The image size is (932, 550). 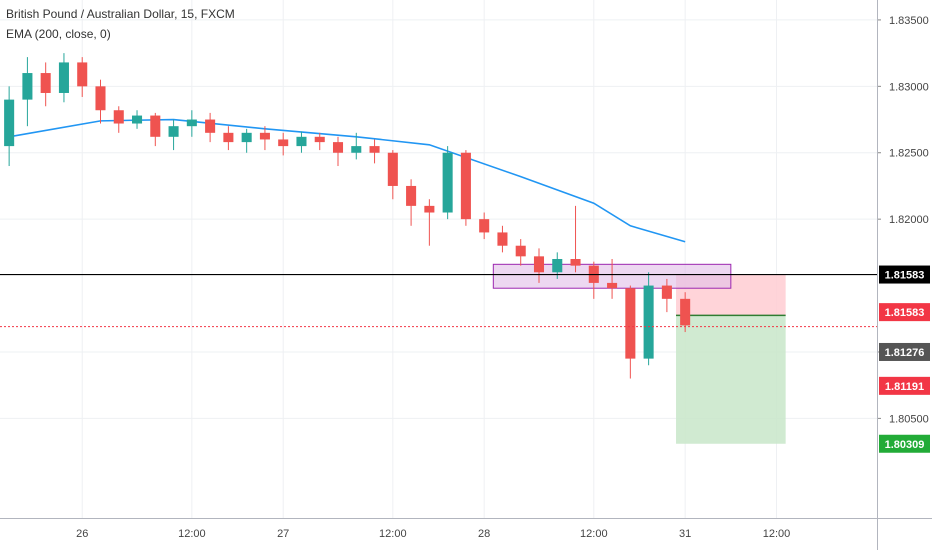 I want to click on x-tick-label: 28, so click(x=484, y=534).